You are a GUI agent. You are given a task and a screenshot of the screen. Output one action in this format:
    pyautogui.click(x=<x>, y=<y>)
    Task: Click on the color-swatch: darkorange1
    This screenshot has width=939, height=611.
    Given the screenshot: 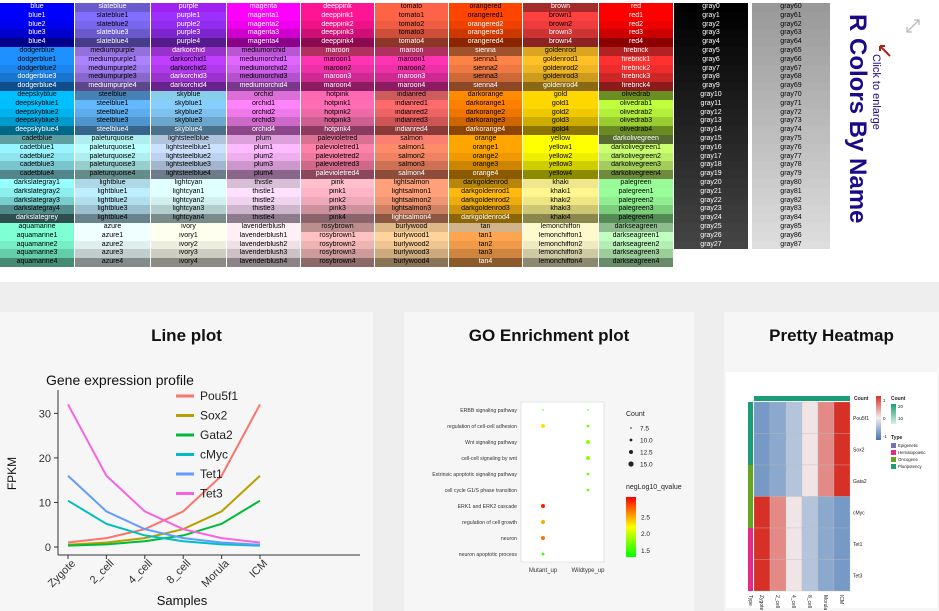 What is the action you would take?
    pyautogui.click(x=485, y=104)
    